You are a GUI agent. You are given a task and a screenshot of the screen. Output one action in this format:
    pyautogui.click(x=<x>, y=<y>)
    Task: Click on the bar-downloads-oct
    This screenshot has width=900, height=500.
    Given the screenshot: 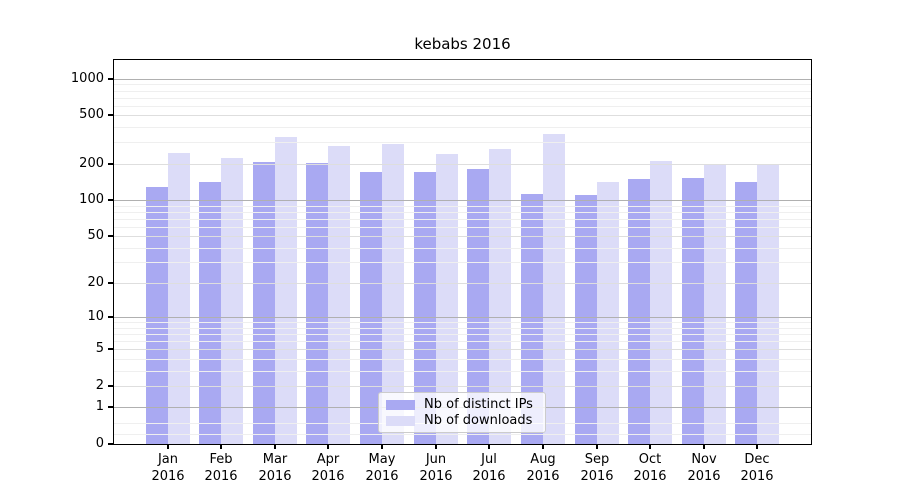 What is the action you would take?
    pyautogui.click(x=661, y=302)
    